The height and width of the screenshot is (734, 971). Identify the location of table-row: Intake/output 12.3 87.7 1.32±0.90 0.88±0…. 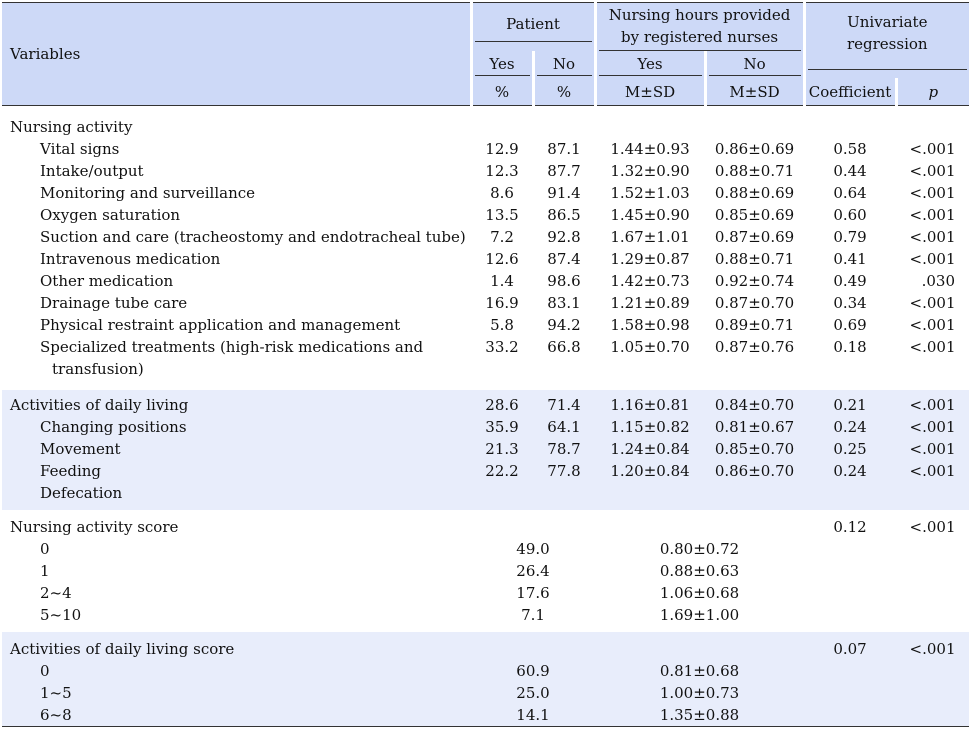
(485, 171).